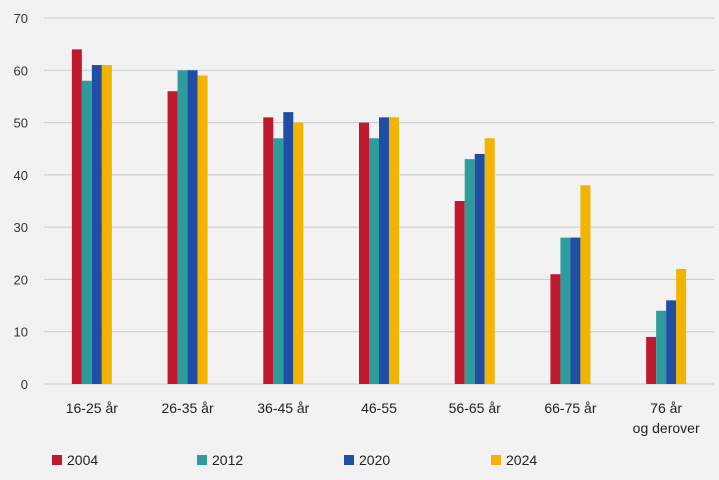  I want to click on y-tick-label: 40, so click(21, 175).